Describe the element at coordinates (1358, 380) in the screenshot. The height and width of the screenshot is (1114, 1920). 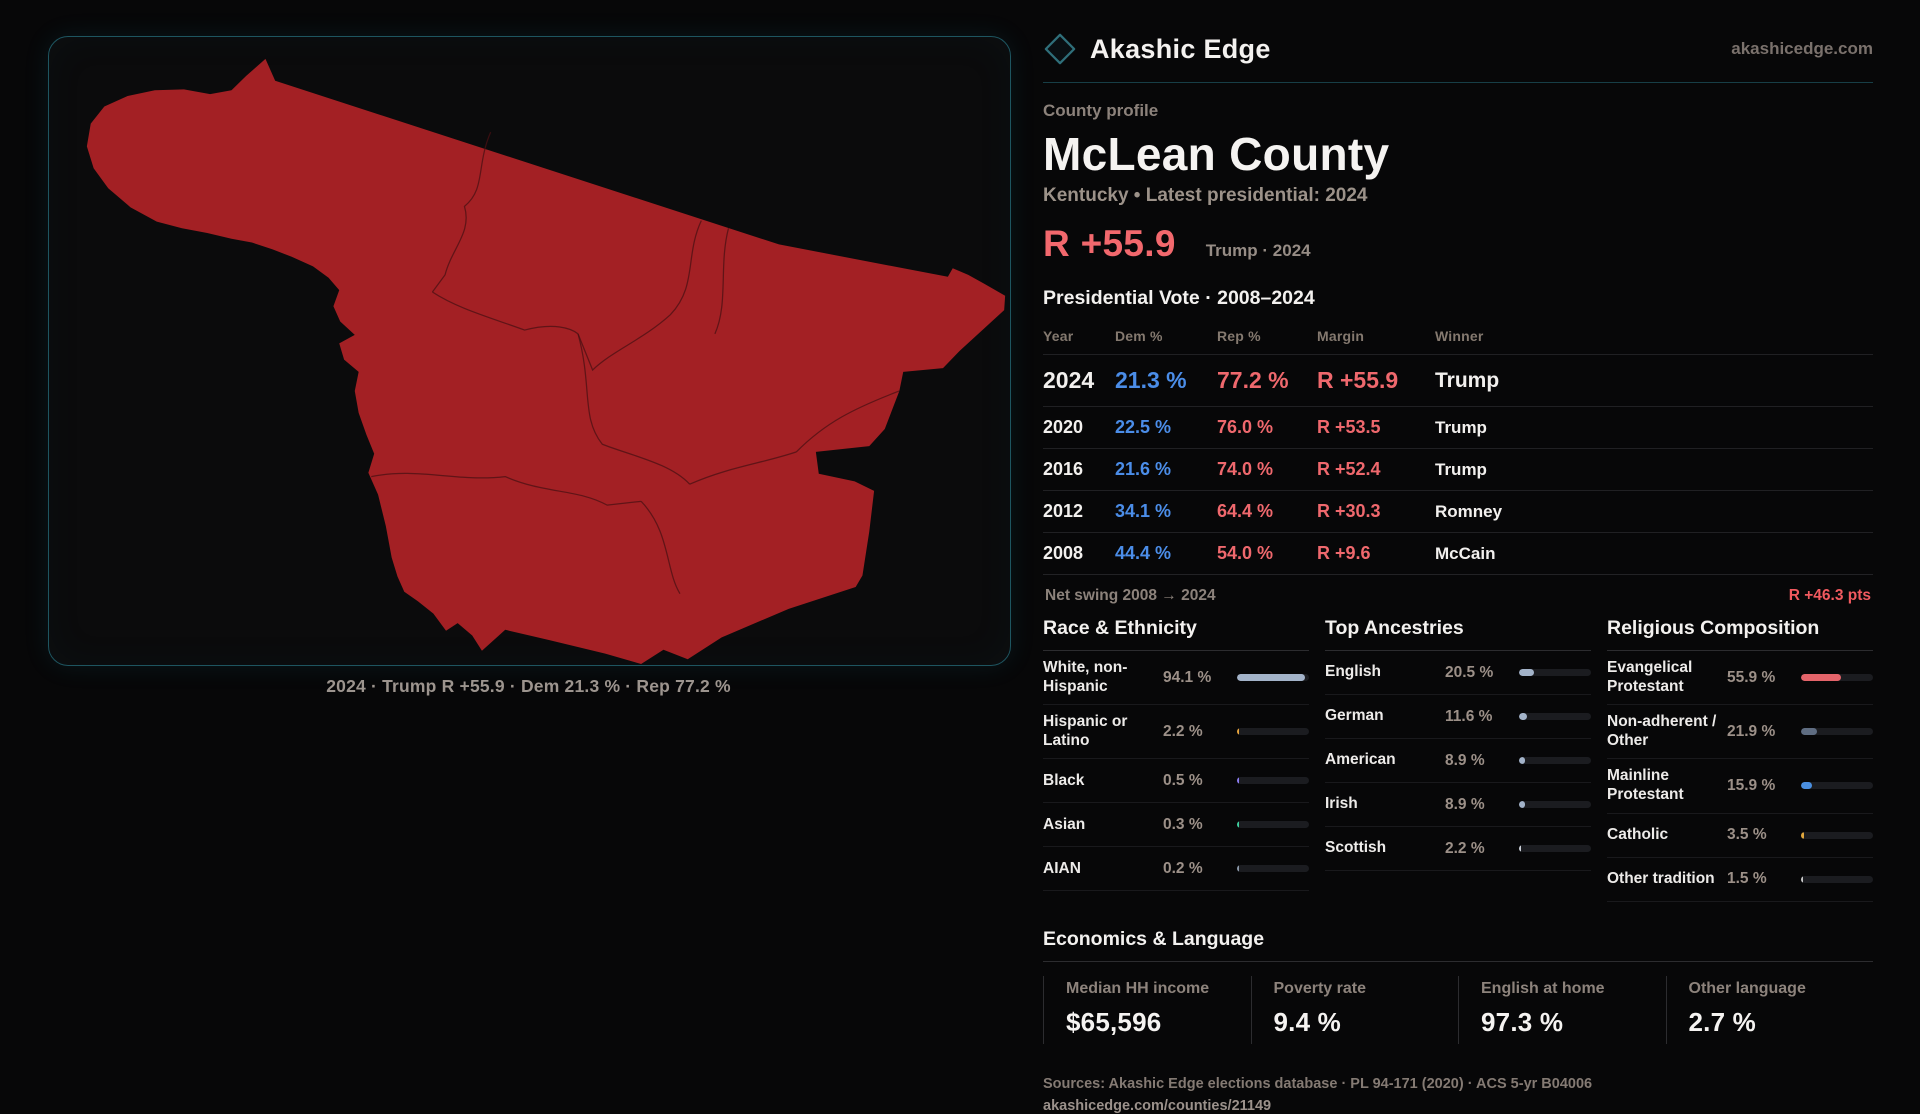
I see `vote-cell-margin: R +55.9` at that location.